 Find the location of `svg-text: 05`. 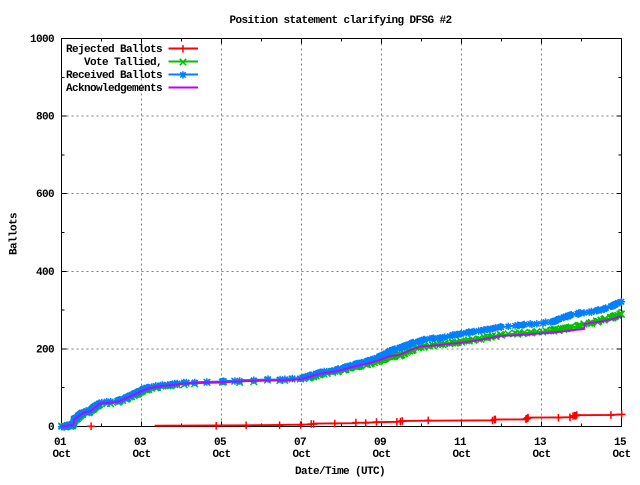

svg-text: 05 is located at coordinates (220, 443).